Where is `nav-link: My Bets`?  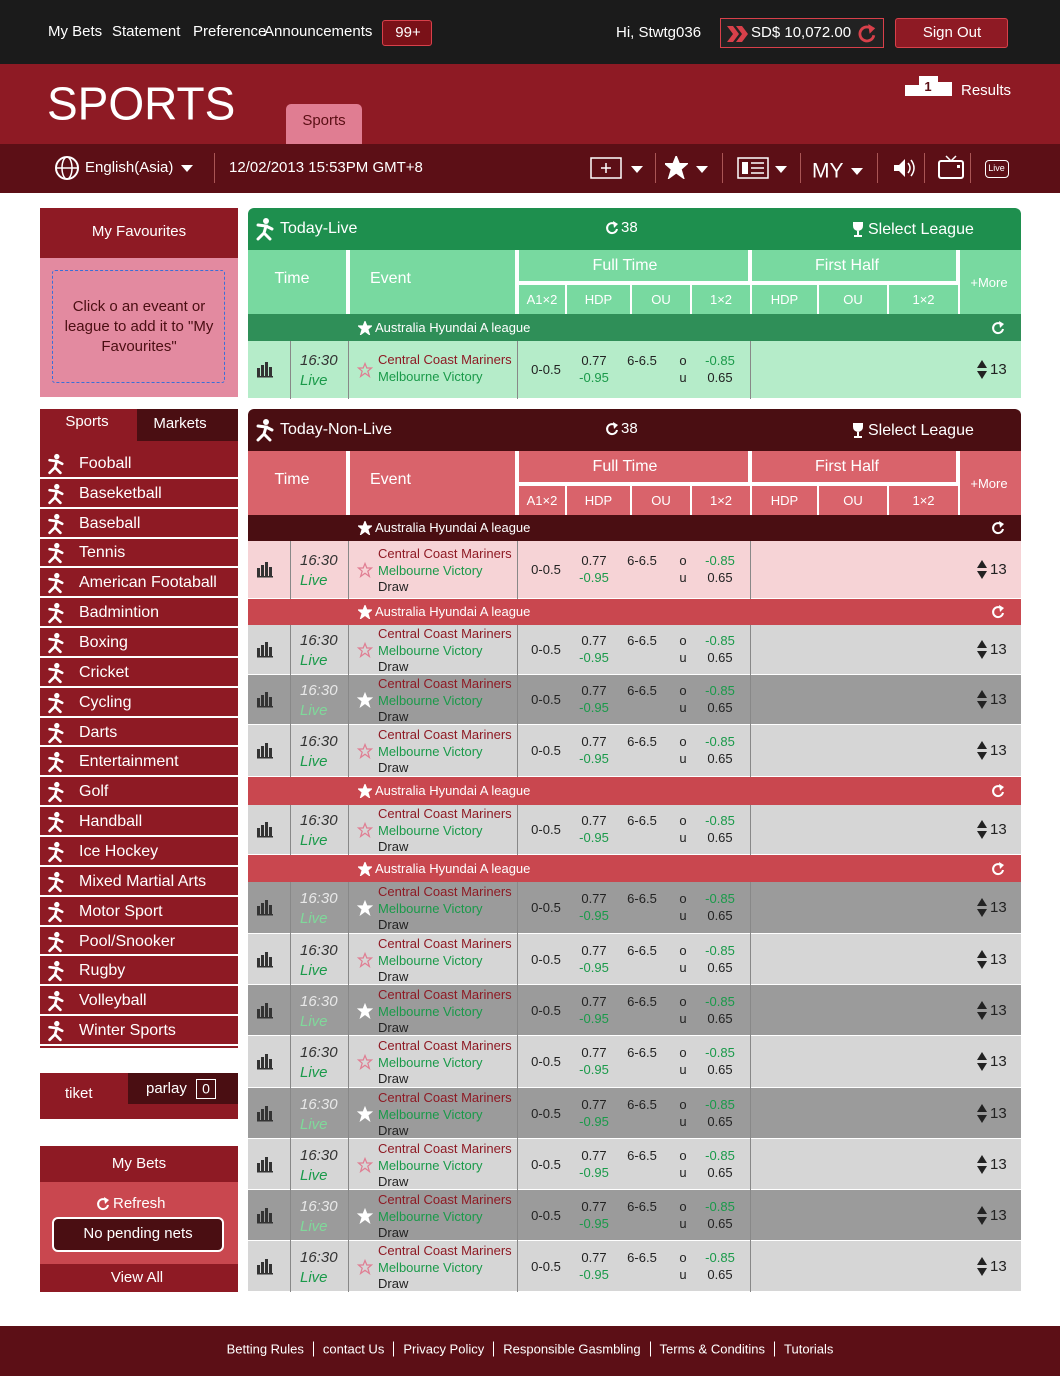
nav-link: My Bets is located at coordinates (75, 31).